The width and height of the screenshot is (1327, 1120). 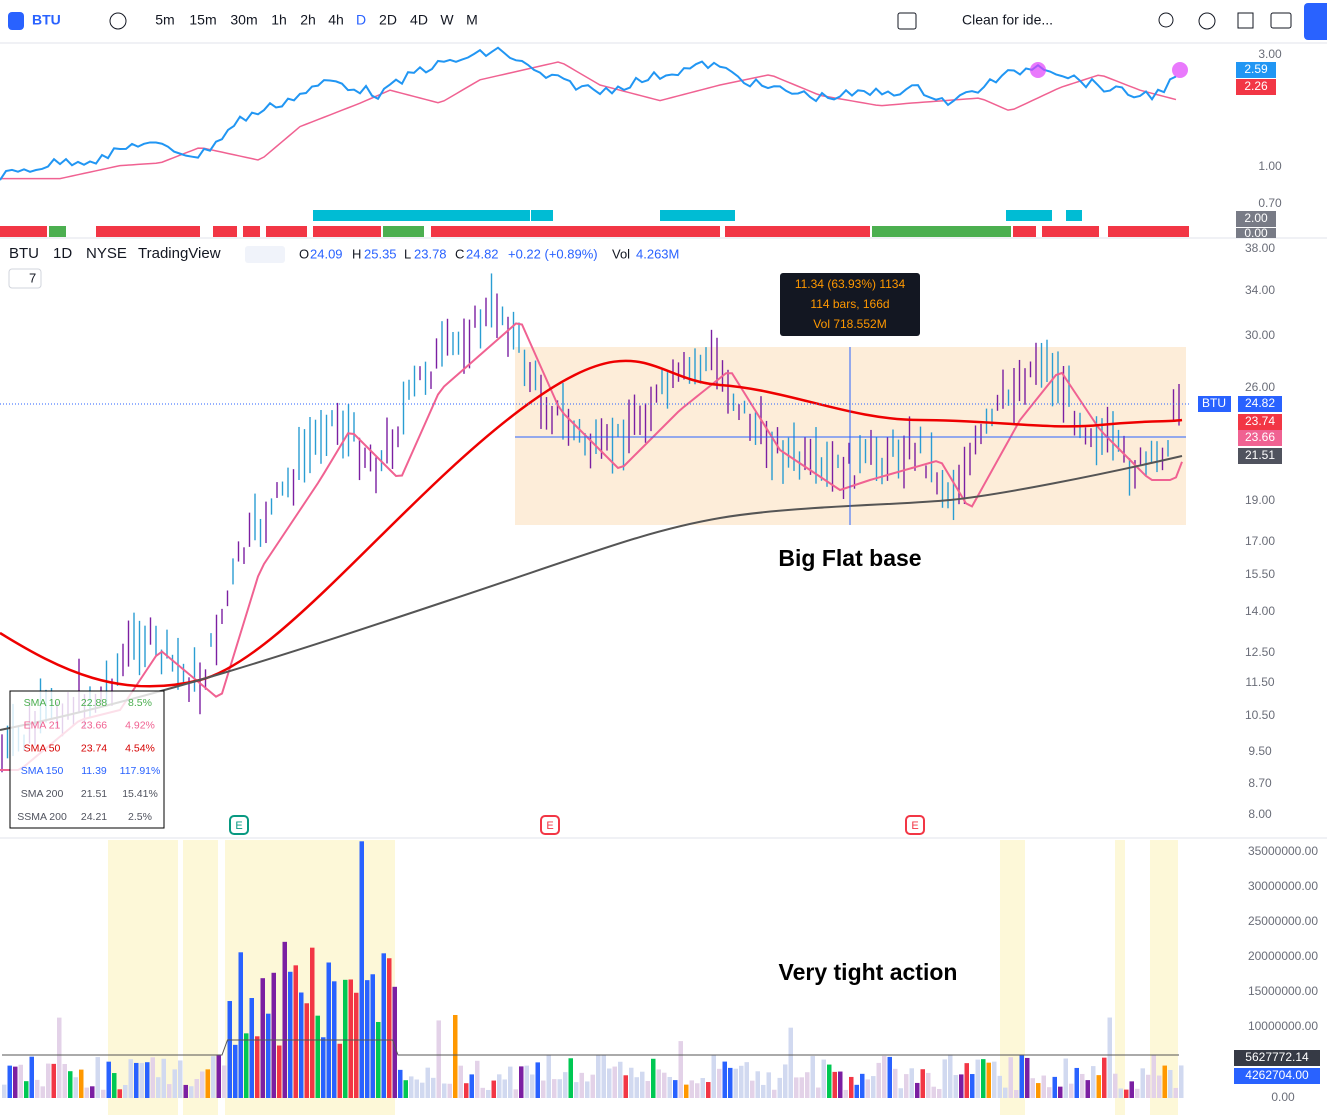 What do you see at coordinates (388, 20) in the screenshot?
I see `interval: 2D` at bounding box center [388, 20].